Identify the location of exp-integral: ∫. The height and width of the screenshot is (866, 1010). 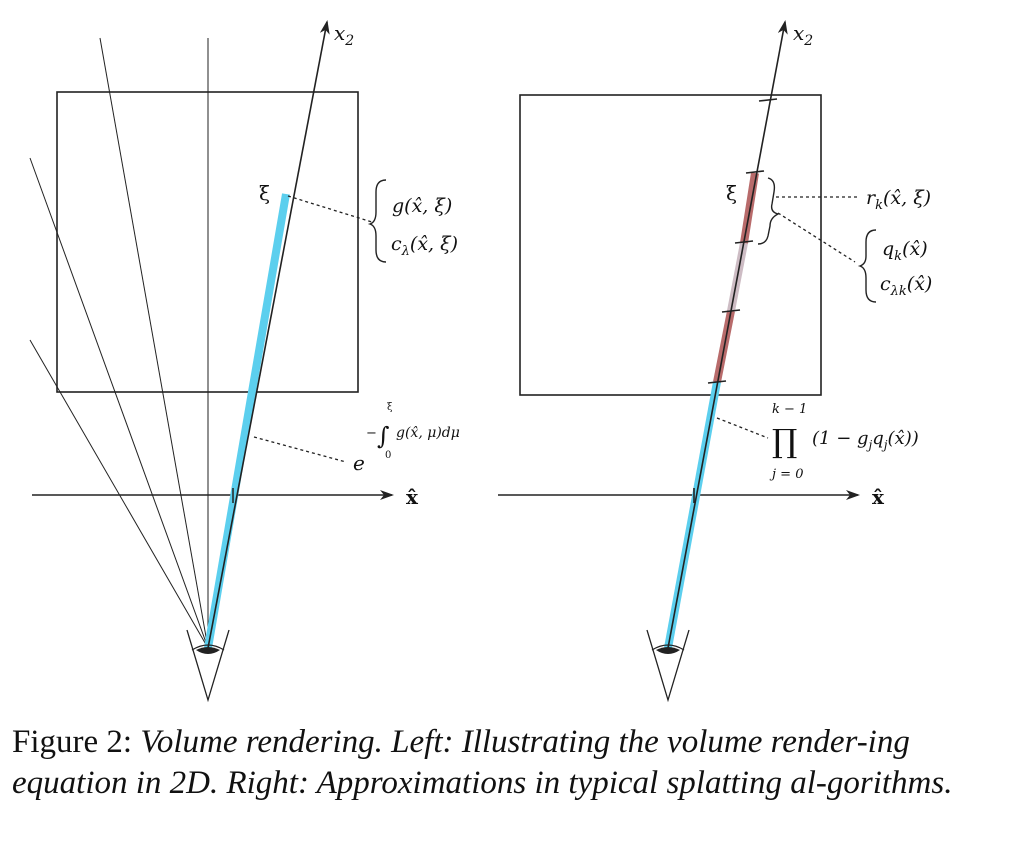
(383, 436).